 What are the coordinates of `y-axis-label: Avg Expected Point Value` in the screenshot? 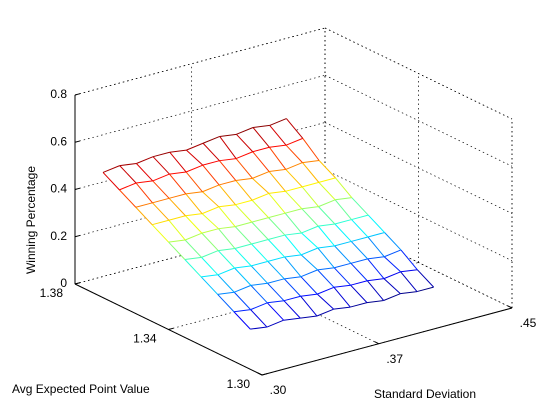 It's located at (81, 389).